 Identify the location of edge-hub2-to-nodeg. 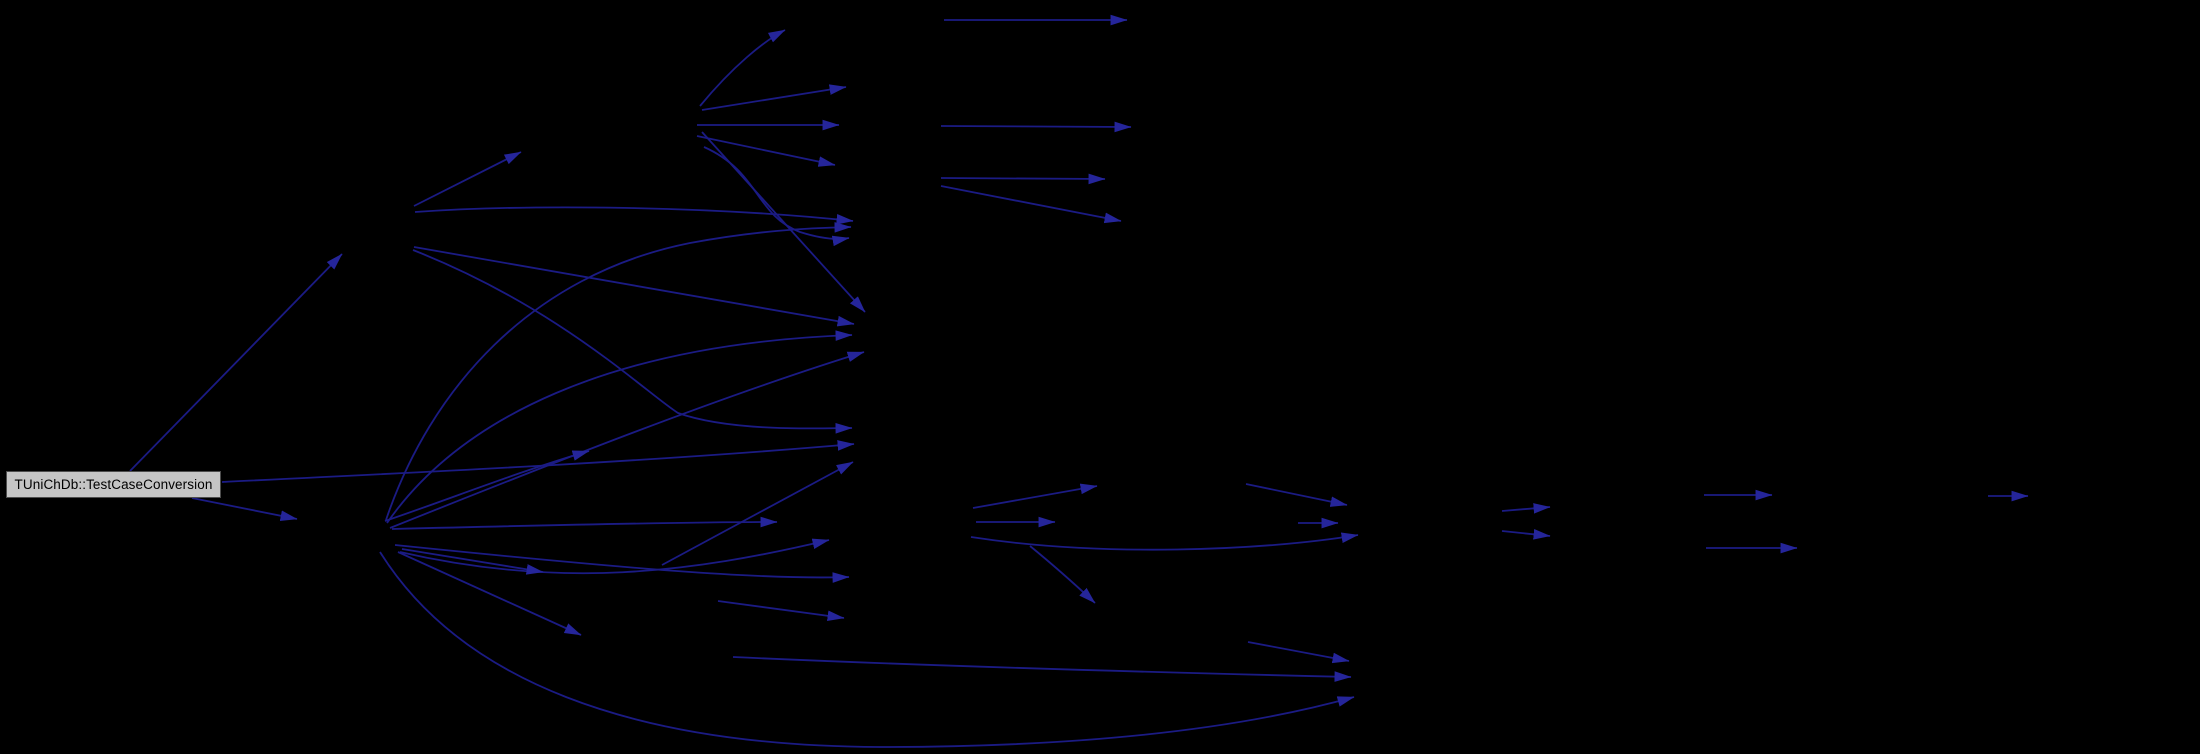
(489, 593).